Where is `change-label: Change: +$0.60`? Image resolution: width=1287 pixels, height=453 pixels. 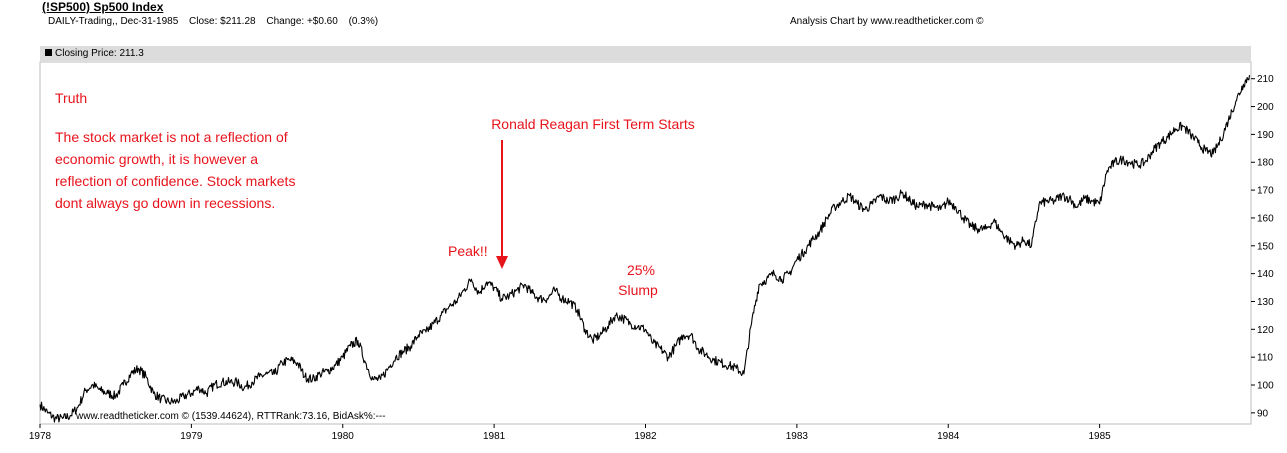
change-label: Change: +$0.60 is located at coordinates (302, 21).